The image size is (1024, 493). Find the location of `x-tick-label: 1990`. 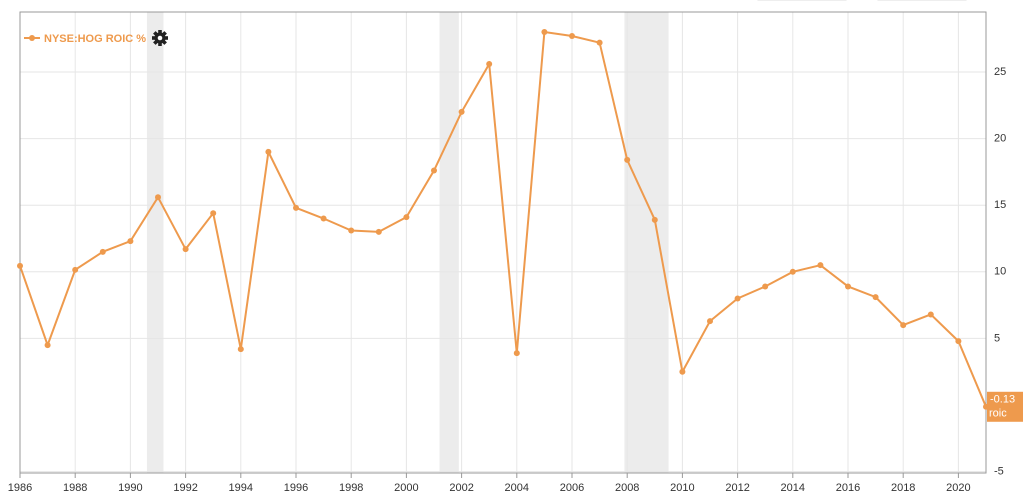

x-tick-label: 1990 is located at coordinates (130, 487).